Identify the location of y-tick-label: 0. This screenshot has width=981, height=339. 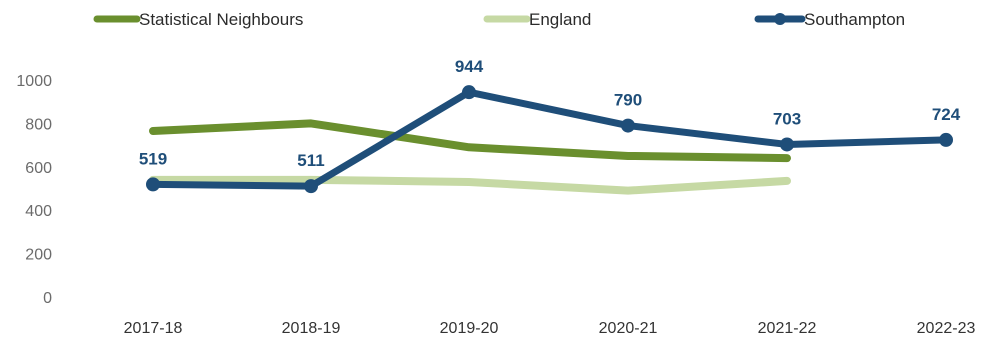
(47, 298).